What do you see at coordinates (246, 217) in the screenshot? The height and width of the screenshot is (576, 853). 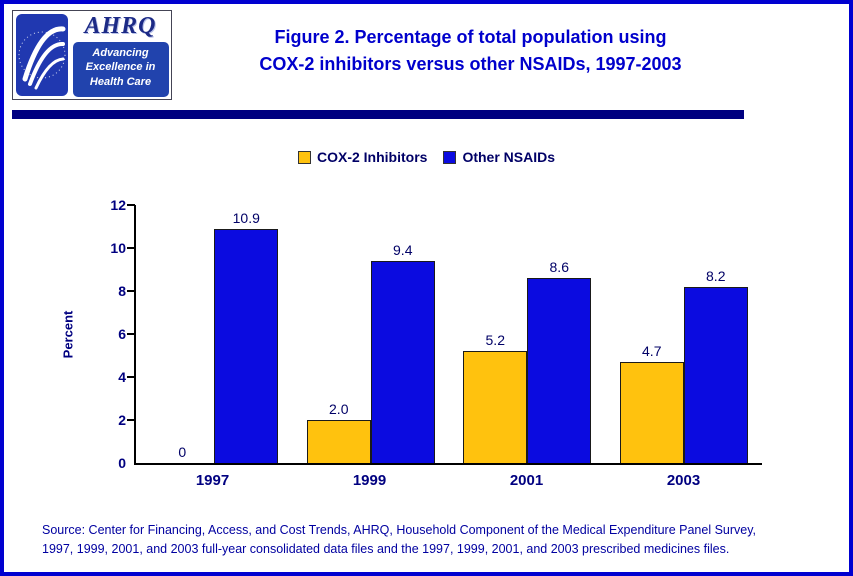 I see `bar-value-label: 10.9` at bounding box center [246, 217].